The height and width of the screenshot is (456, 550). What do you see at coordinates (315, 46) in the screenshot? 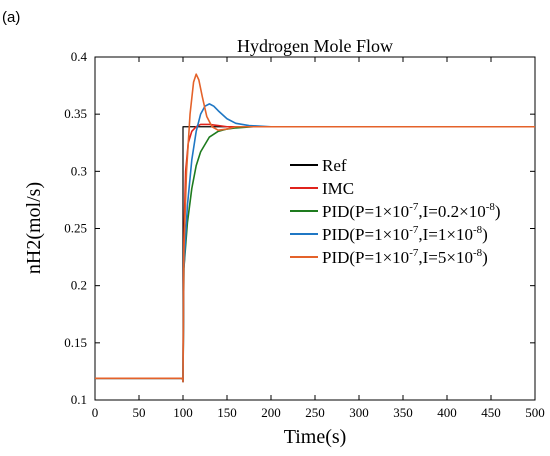
I see `chart-title: Hydrogen Mole Flow` at bounding box center [315, 46].